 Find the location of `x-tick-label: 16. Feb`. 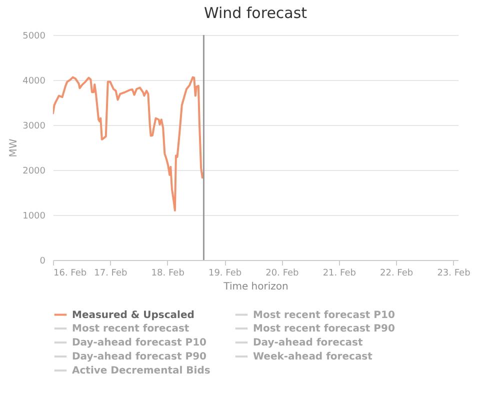

x-tick-label: 16. Feb is located at coordinates (70, 273).